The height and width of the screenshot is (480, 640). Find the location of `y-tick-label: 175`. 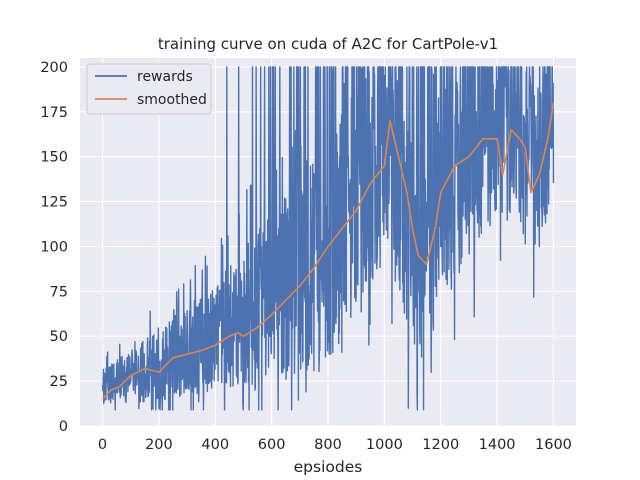

y-tick-label: 175 is located at coordinates (54, 113).